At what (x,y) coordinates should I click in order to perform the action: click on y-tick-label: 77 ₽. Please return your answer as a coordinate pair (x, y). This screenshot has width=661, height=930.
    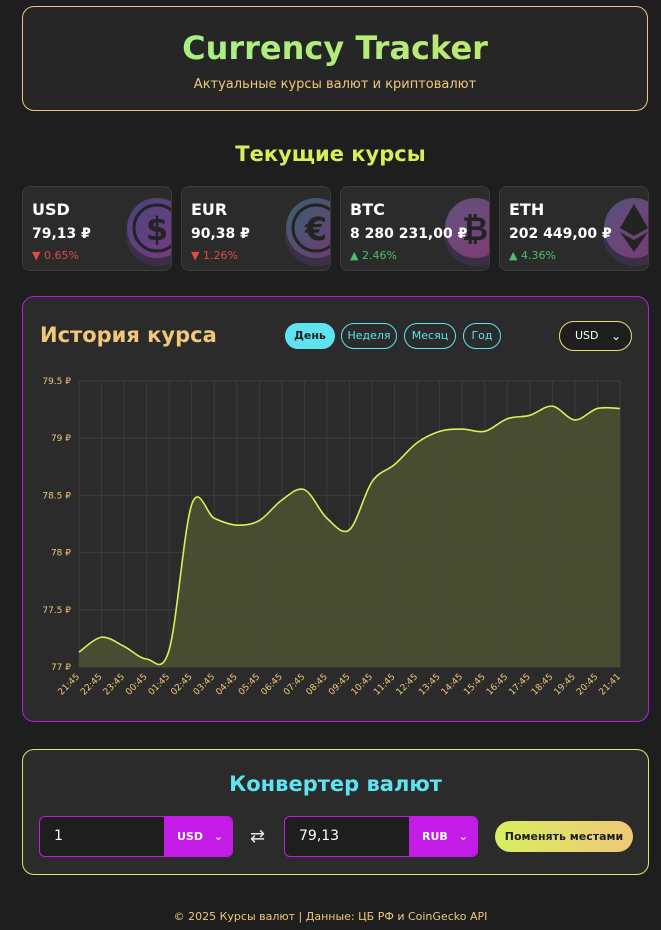
    Looking at the image, I should click on (61, 668).